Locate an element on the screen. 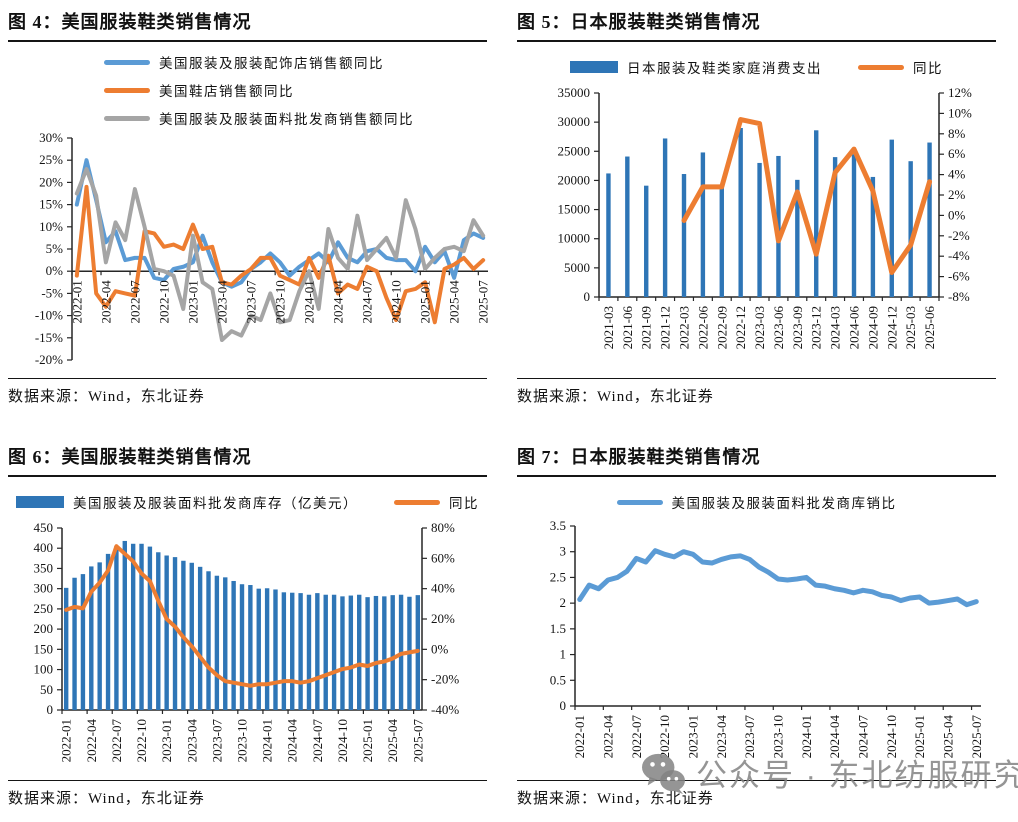 The image size is (1018, 822). axis-label: 35000 is located at coordinates (574, 92).